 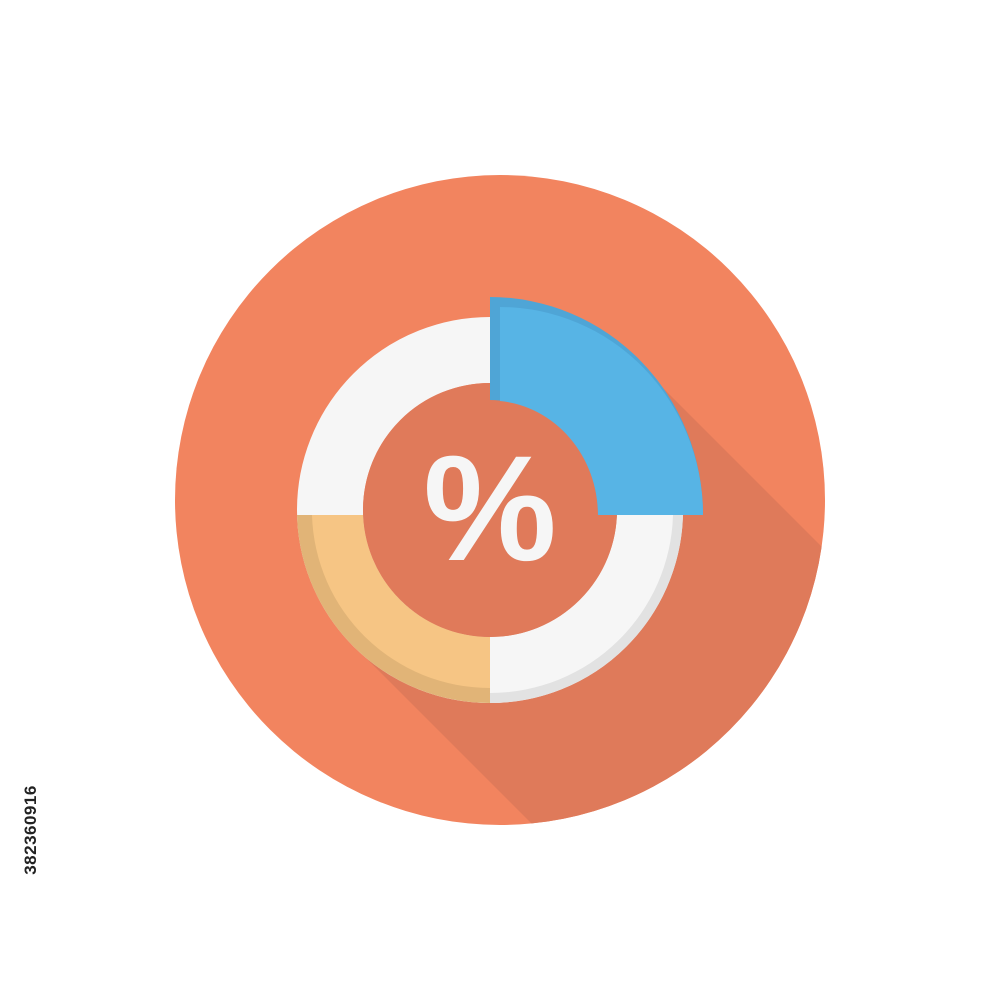 I want to click on percent-symbol: %, so click(x=489, y=508).